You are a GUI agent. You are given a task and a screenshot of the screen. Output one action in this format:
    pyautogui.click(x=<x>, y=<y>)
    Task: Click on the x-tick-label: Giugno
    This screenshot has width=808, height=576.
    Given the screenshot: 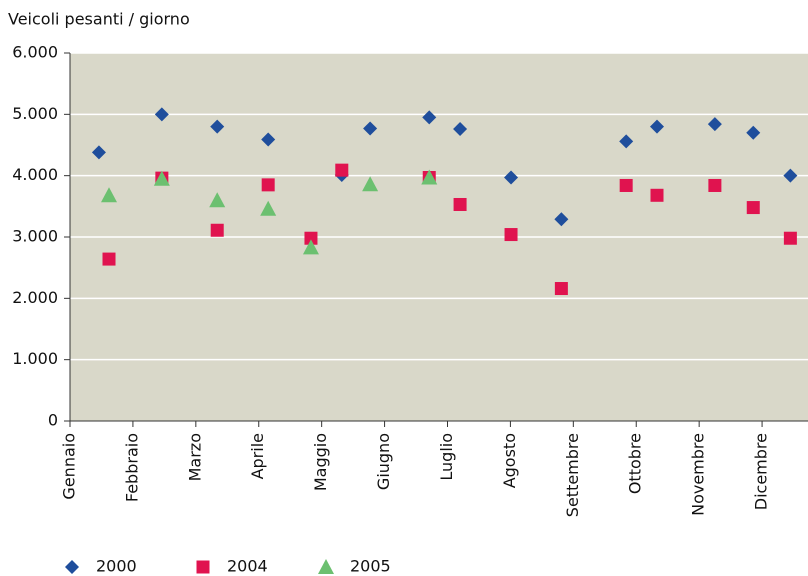 What is the action you would take?
    pyautogui.click(x=383, y=461)
    